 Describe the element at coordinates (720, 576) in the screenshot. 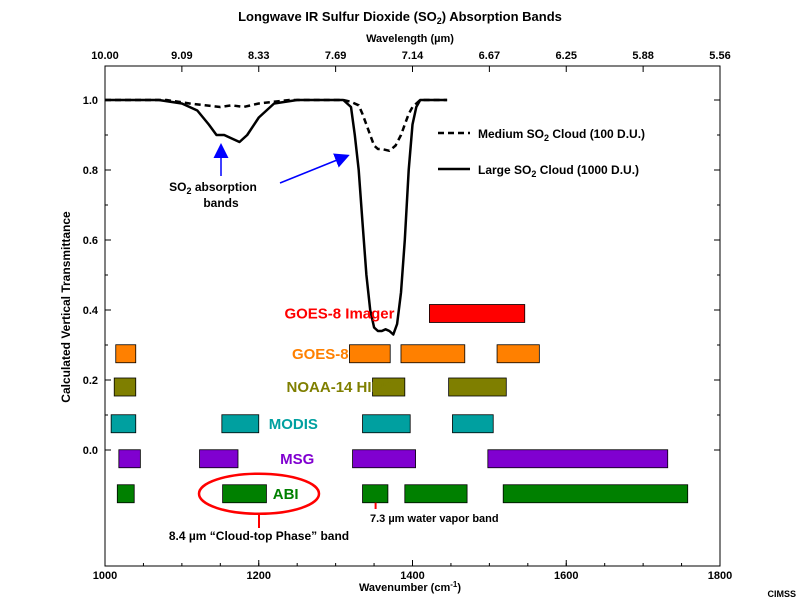

I see `x-tick-label: 1800` at that location.